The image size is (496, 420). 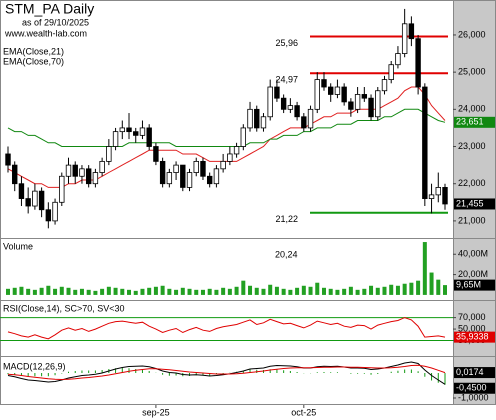 I want to click on chart-title: STM_PA Daily, so click(x=49, y=9).